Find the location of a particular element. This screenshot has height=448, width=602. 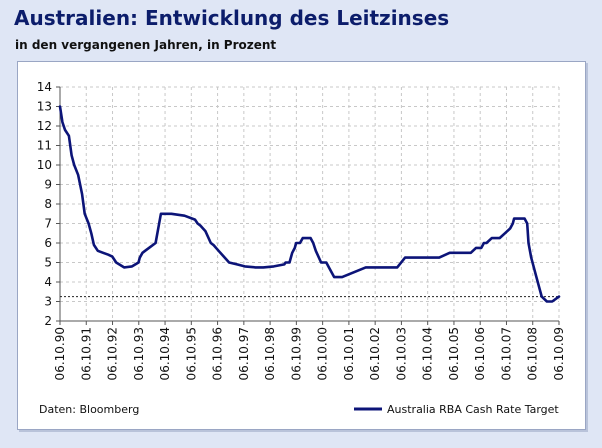

x-tick-label: 06.10.01 is located at coordinates (349, 353).